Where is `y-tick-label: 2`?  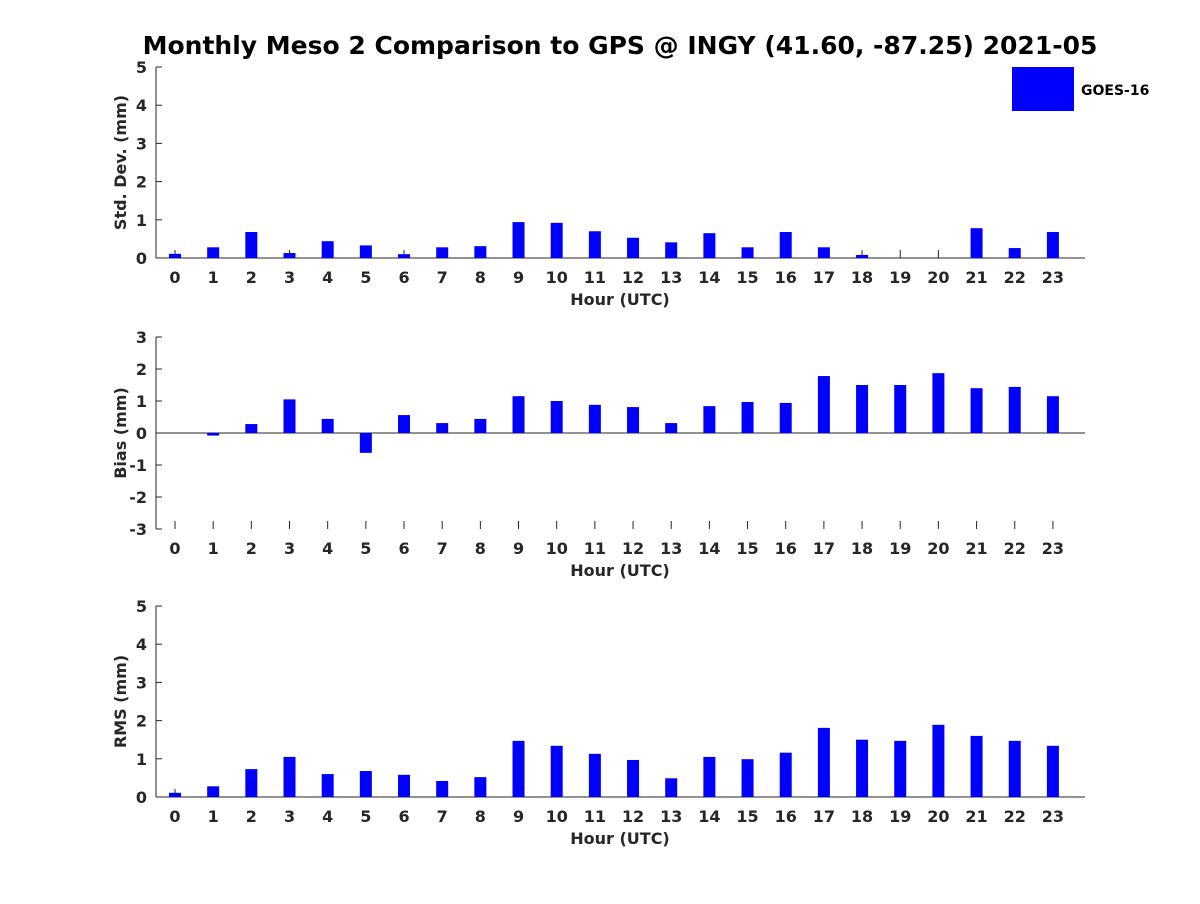
y-tick-label: 2 is located at coordinates (141, 182).